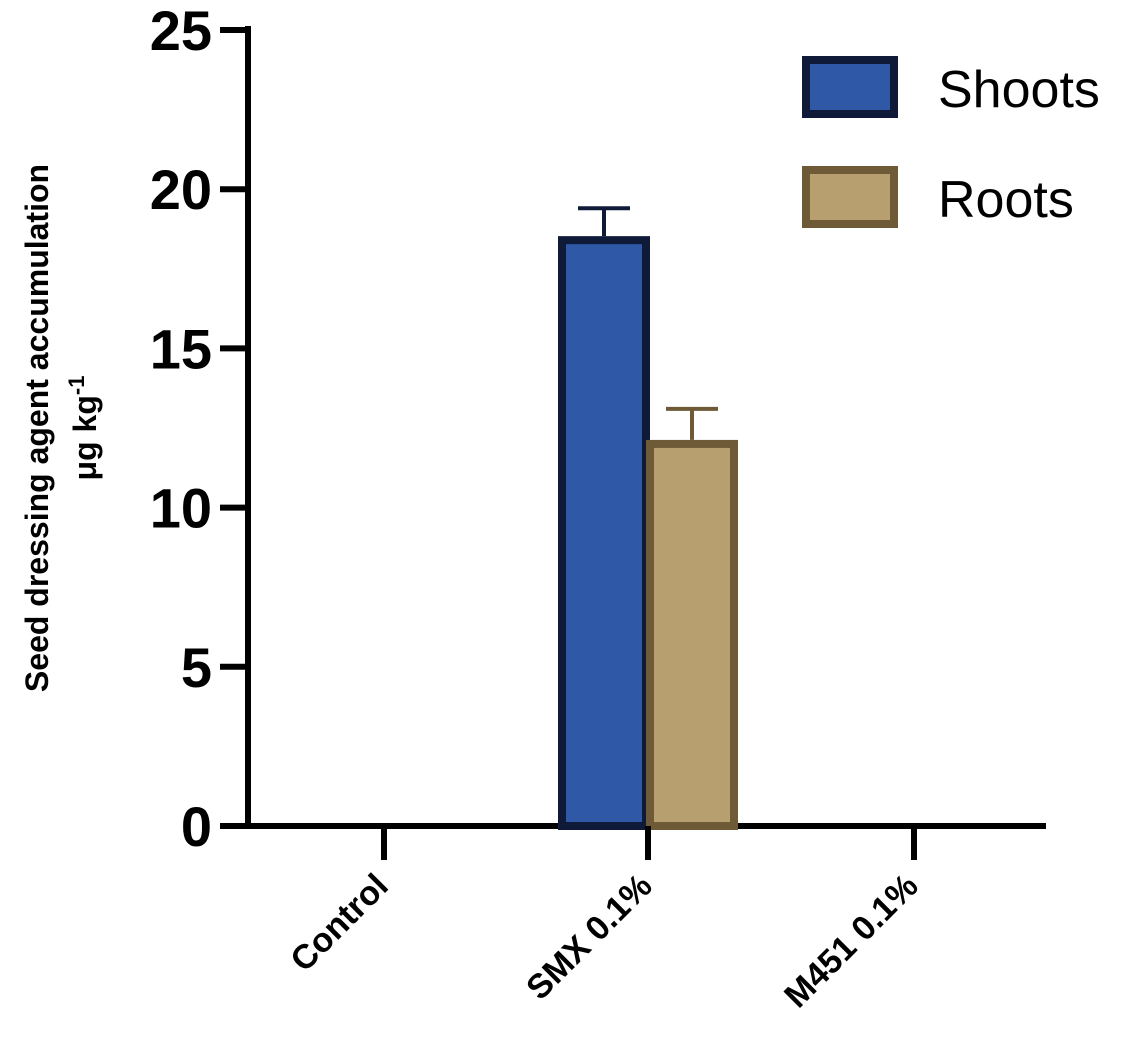 This screenshot has width=1148, height=1060. What do you see at coordinates (1006, 200) in the screenshot?
I see `legend-label-roots: Roots` at bounding box center [1006, 200].